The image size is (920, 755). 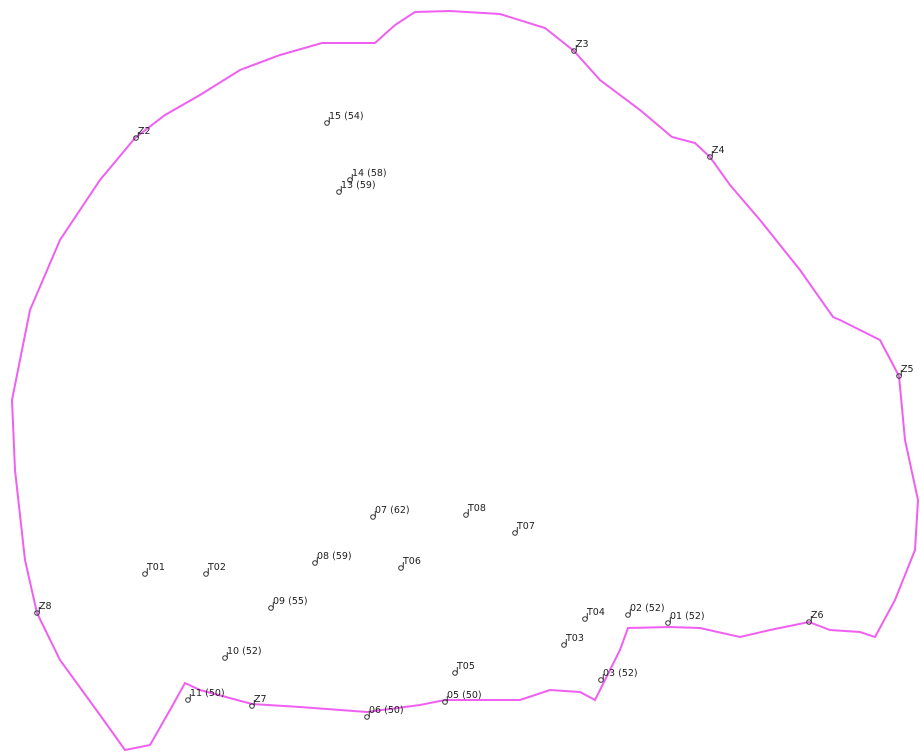 I want to click on point-label: 07 (62), so click(x=392, y=510).